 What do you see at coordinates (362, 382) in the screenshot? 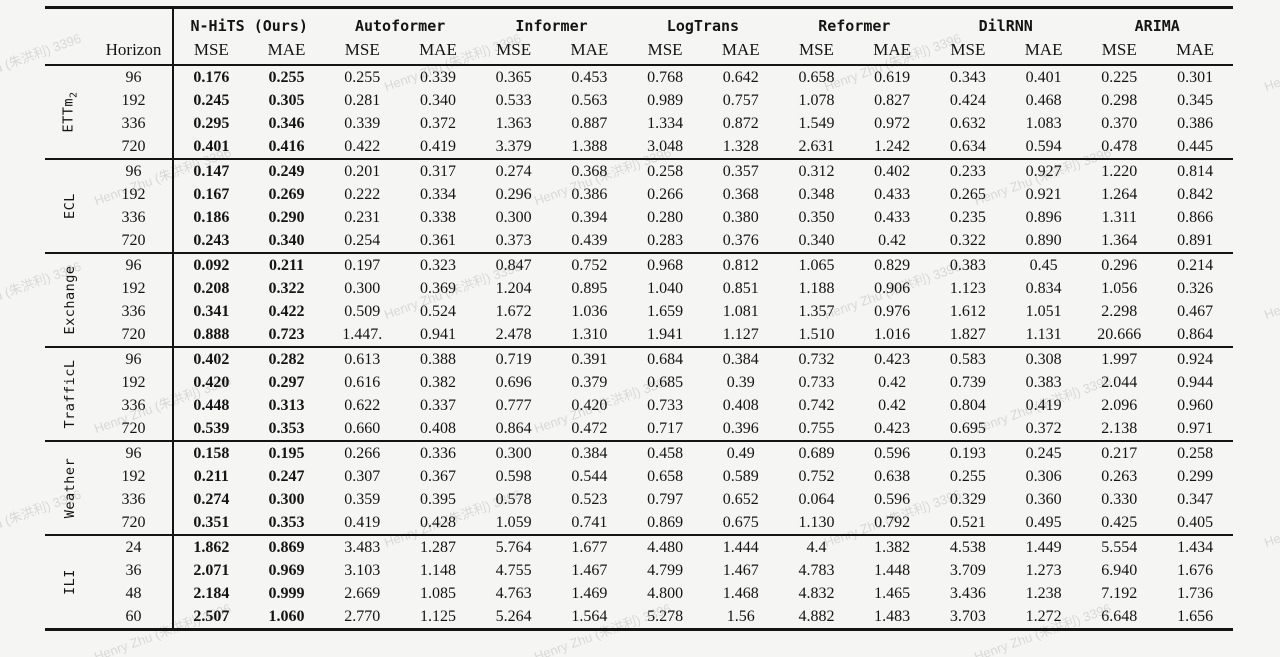
I see `value-cell: 0.616` at bounding box center [362, 382].